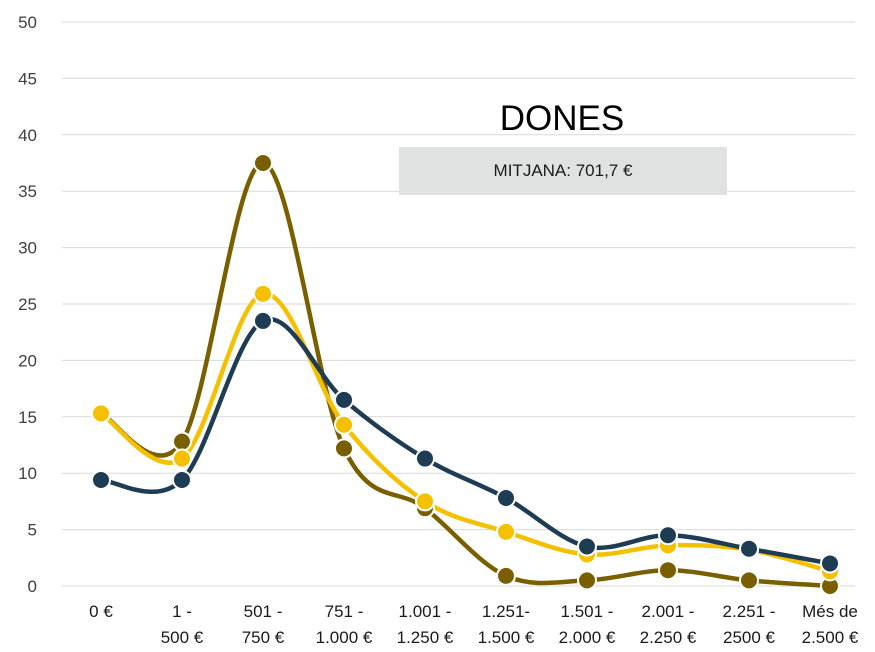  Describe the element at coordinates (506, 624) in the screenshot. I see `x-tick-label: 1.251-1.500 €` at that location.